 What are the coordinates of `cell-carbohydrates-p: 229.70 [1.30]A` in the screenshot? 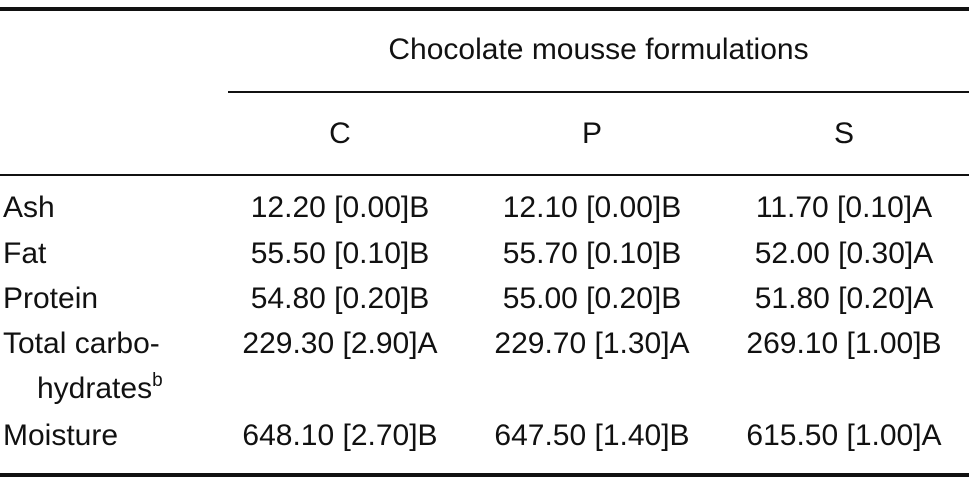 It's located at (592, 343).